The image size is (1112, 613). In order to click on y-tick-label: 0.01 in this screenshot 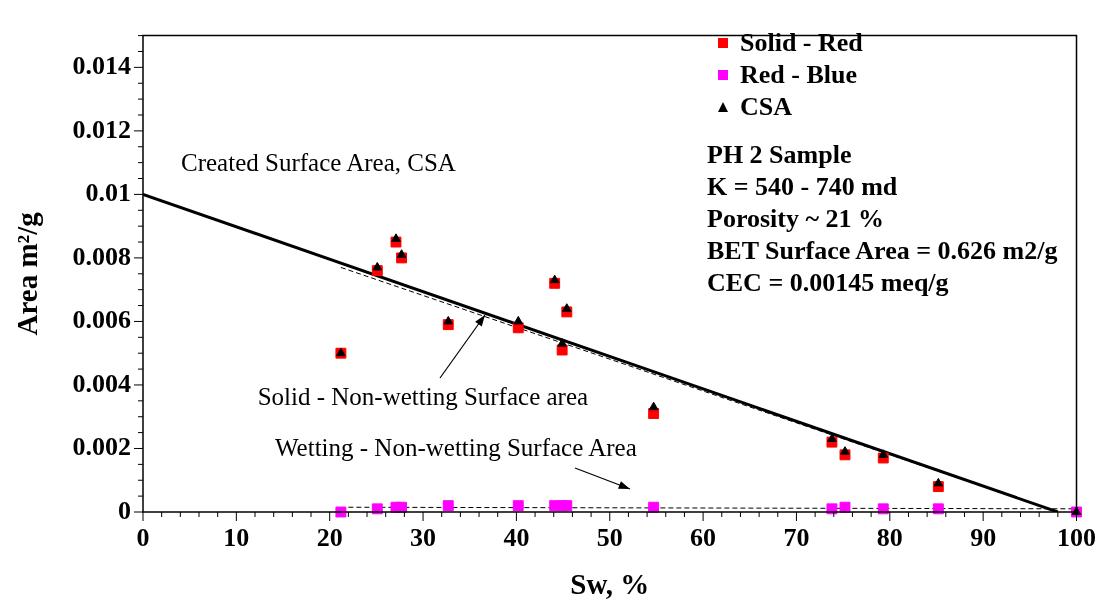, I will do `click(108, 193)`.